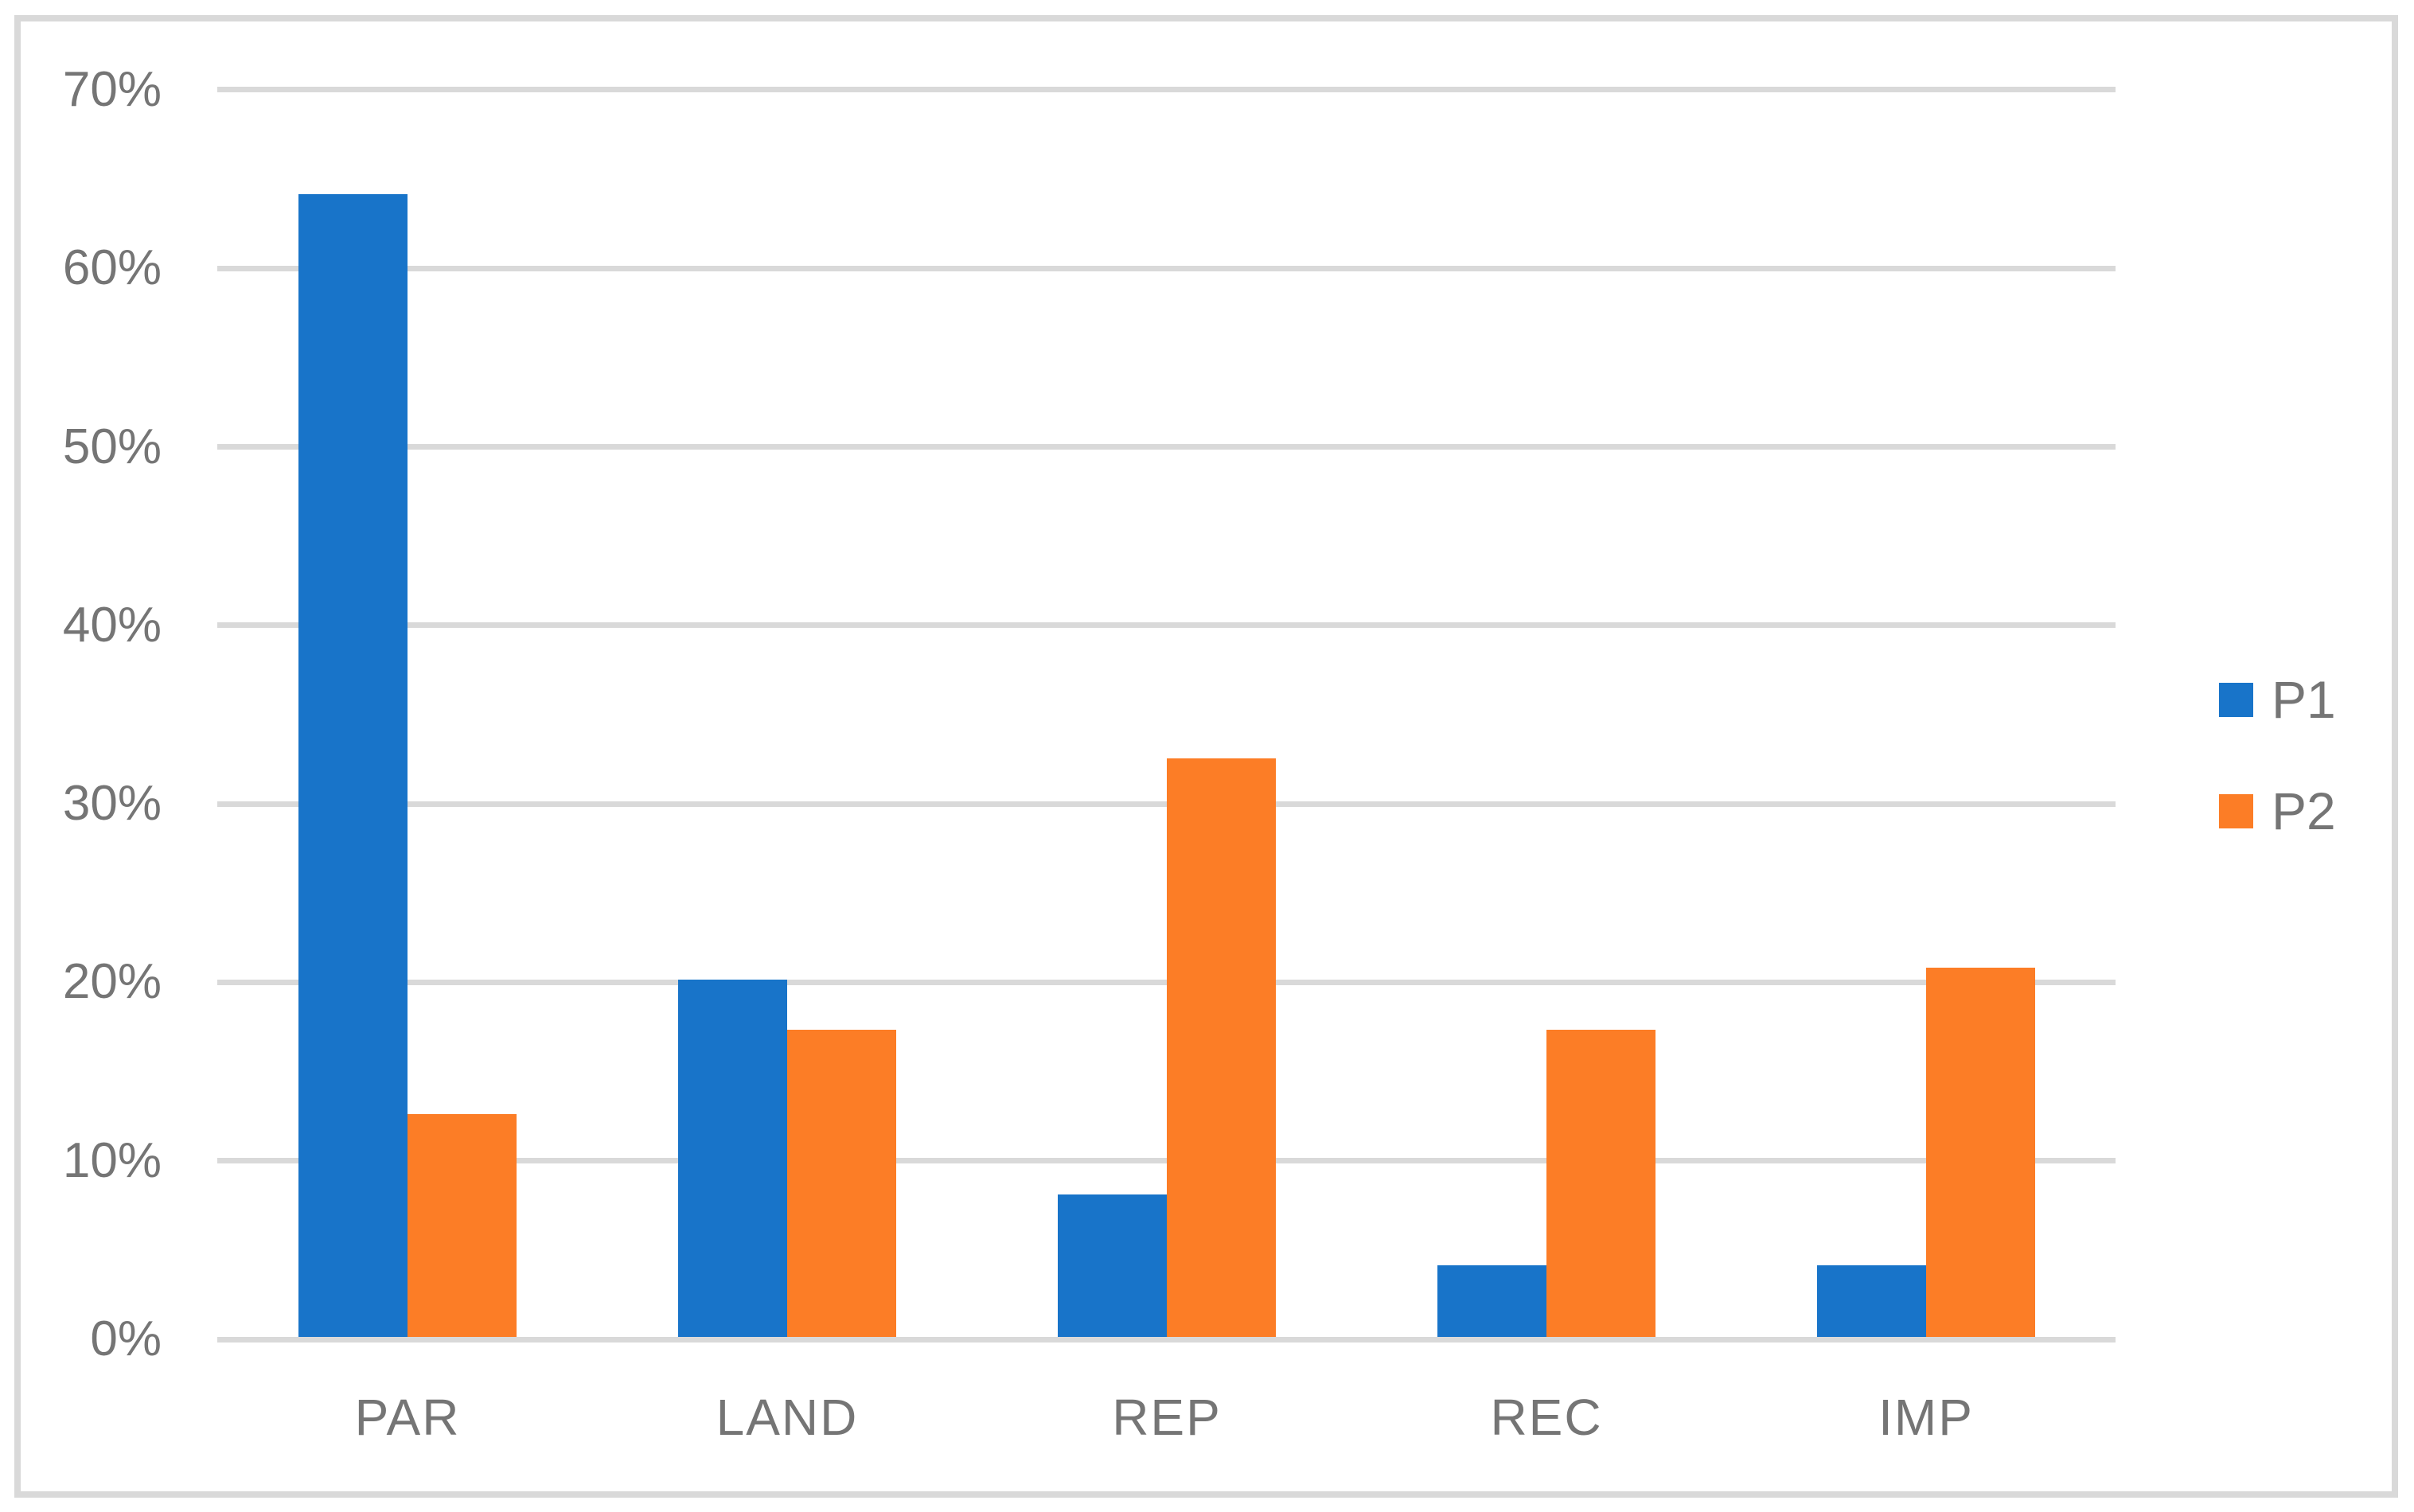 This screenshot has height=1512, width=2414. I want to click on bar-p1-land, so click(732, 1158).